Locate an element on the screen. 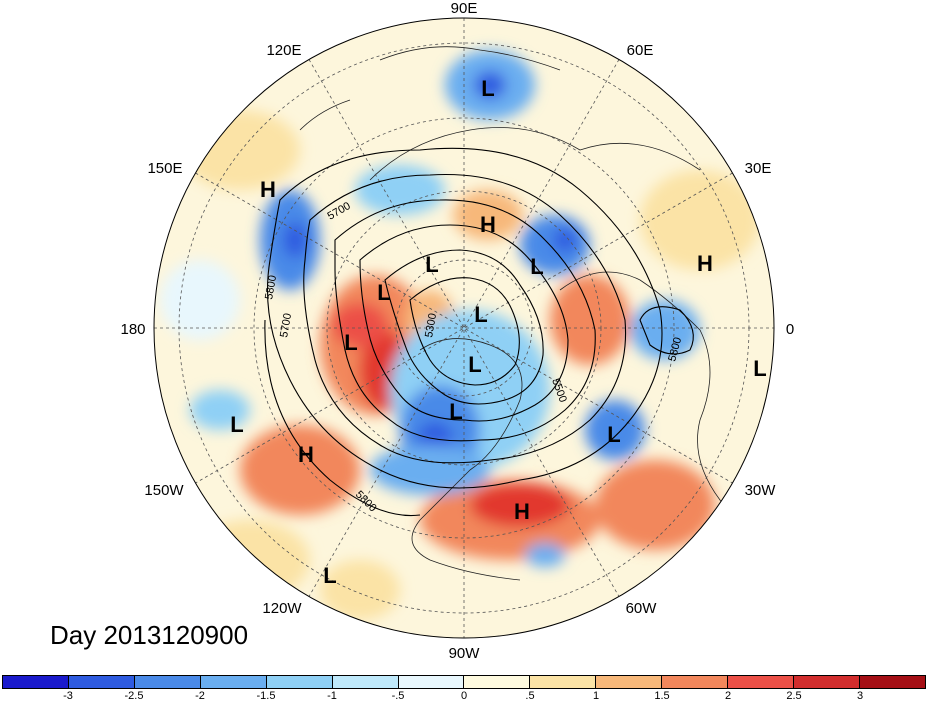  colorbar-tick: -3 is located at coordinates (68, 696).